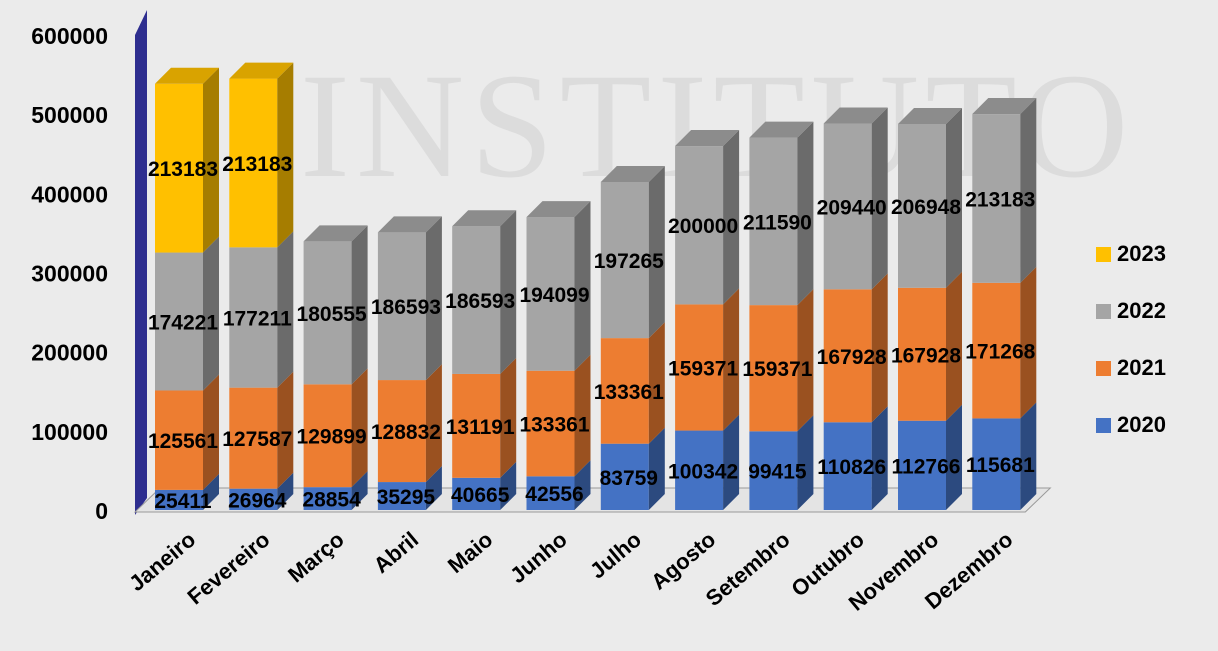 The height and width of the screenshot is (651, 1218). I want to click on data-label: 200000, so click(703, 226).